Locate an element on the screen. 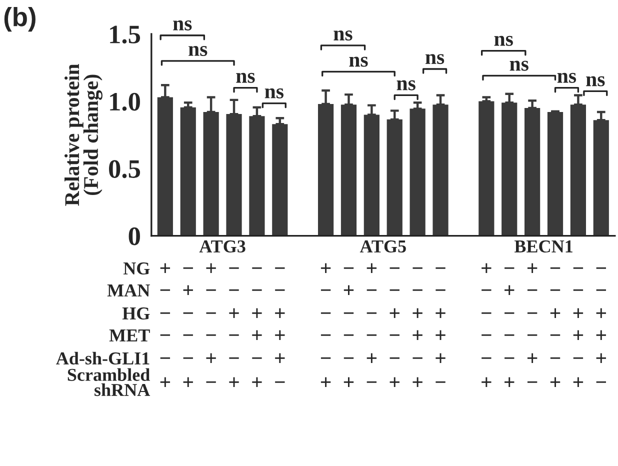  y-tick-label: 0 is located at coordinates (134, 236).